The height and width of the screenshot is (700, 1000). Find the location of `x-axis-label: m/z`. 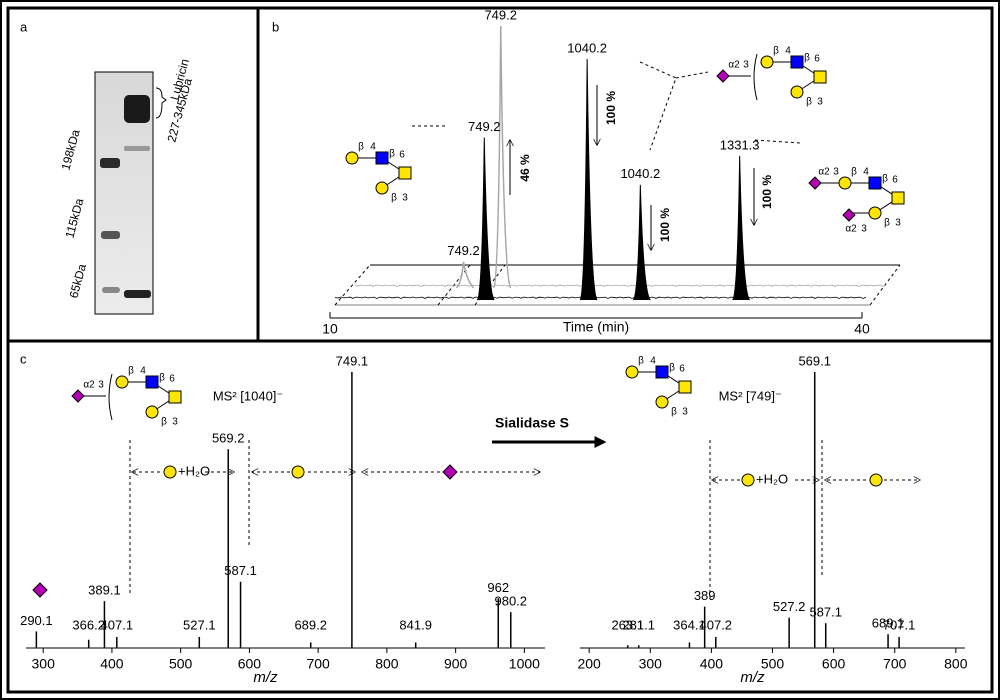

x-axis-label: m/z is located at coordinates (752, 677).